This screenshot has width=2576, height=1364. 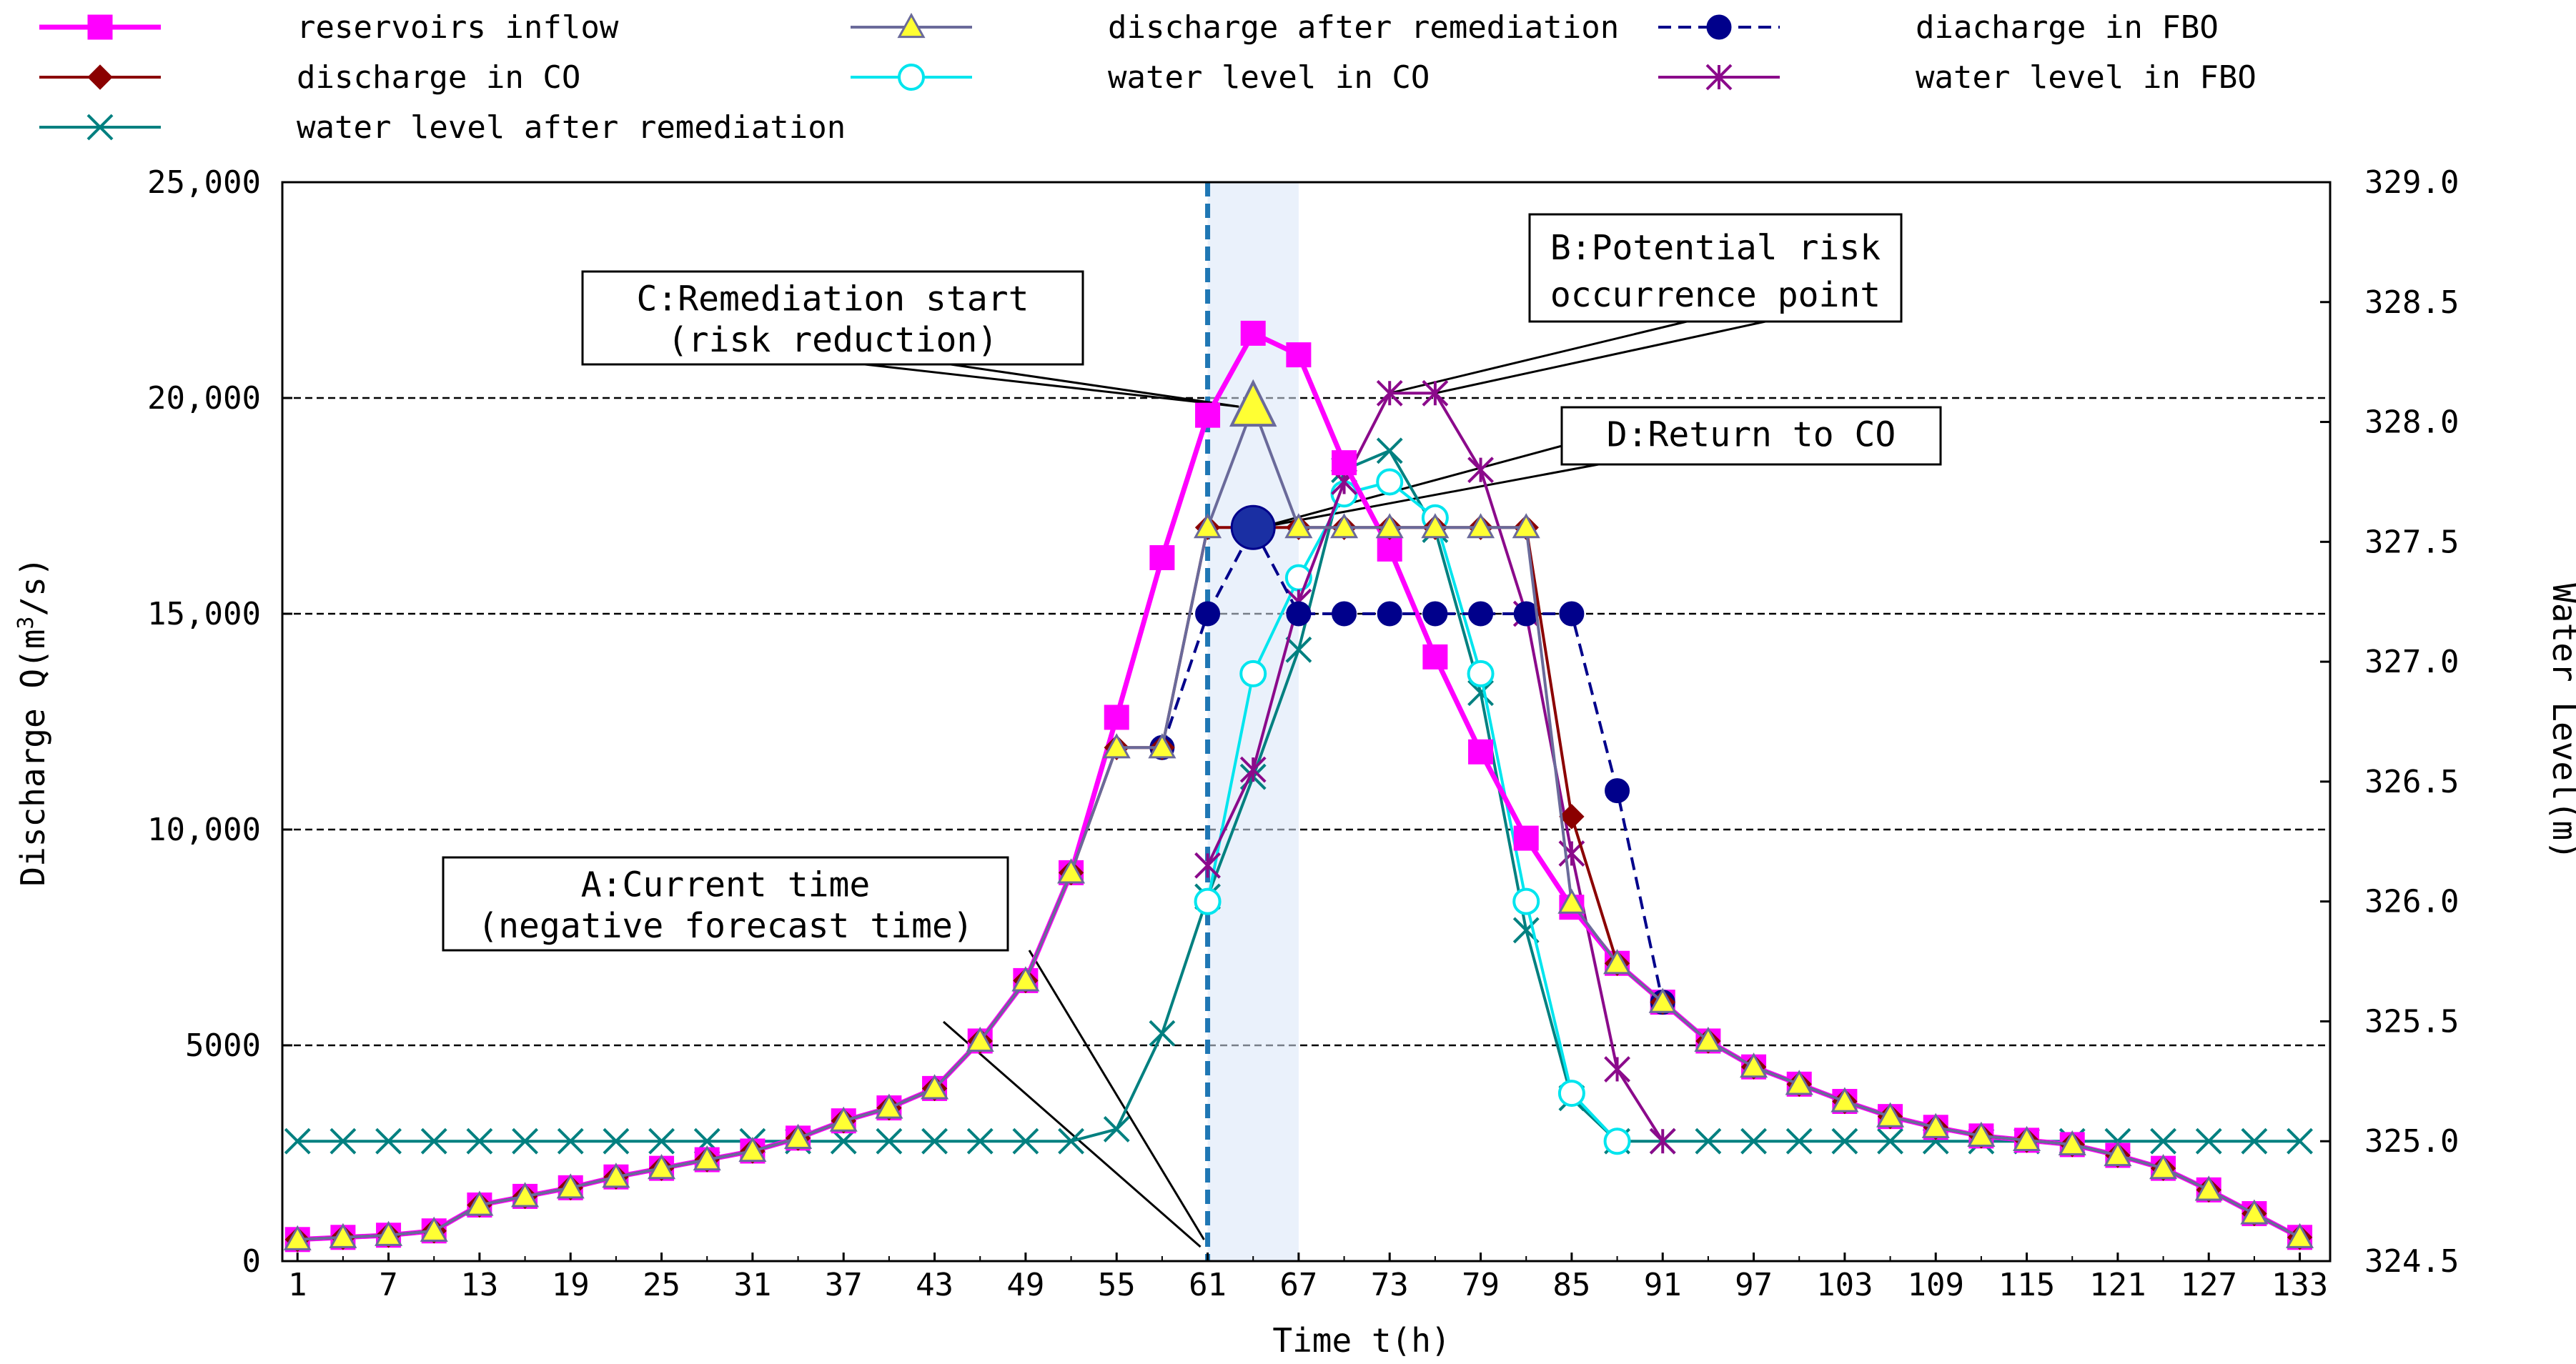 I want to click on annotation-line1: D:Return to CO, so click(x=1752, y=434).